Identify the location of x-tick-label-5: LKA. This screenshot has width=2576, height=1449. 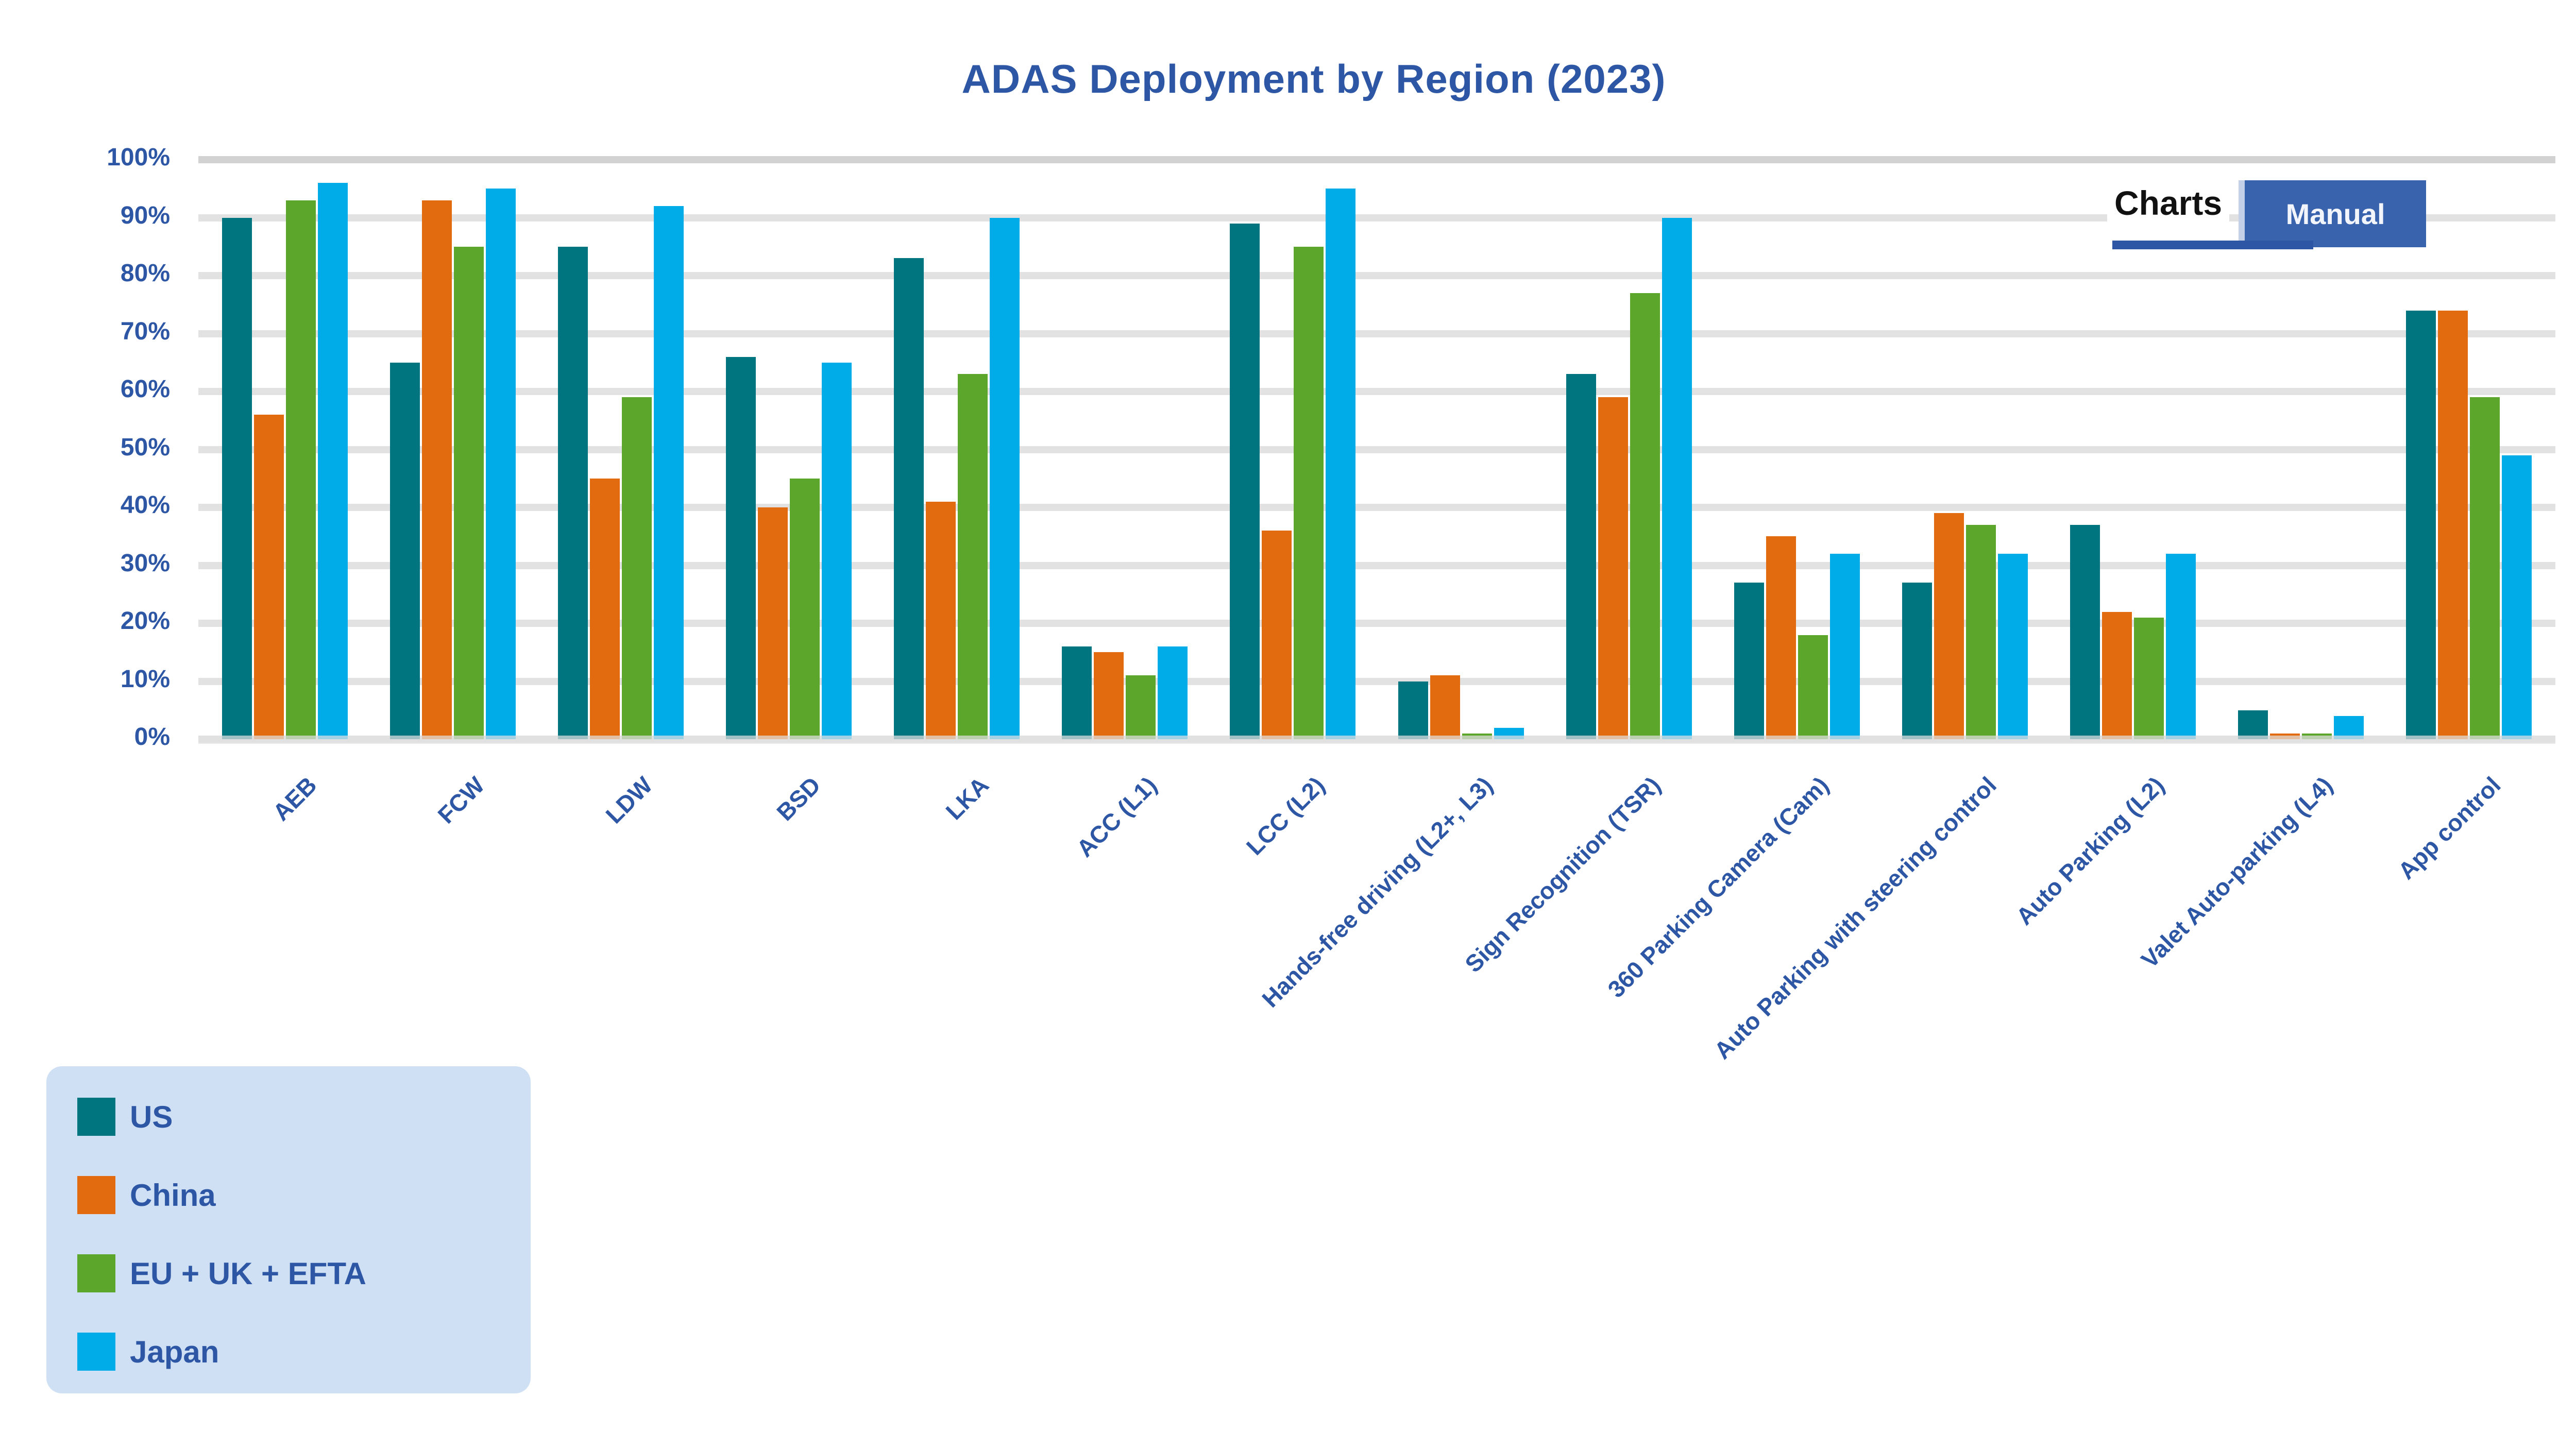
(967, 798).